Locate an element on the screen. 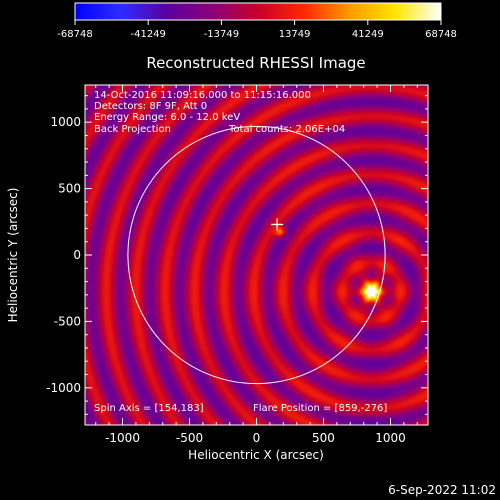  colorbar-tick-label: -68748 is located at coordinates (74, 34).